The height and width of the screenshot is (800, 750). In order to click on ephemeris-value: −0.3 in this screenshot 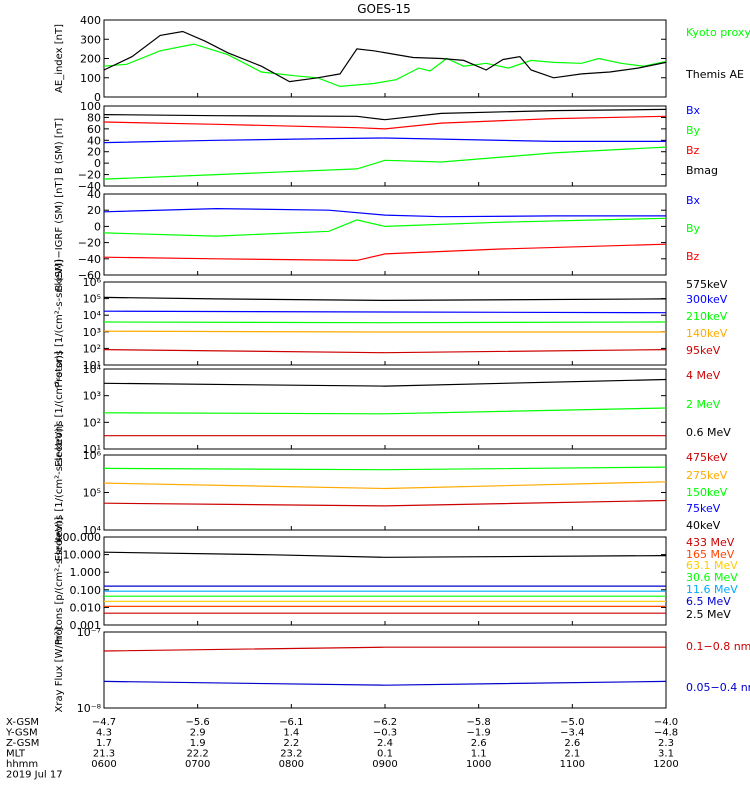, I will do `click(385, 733)`.